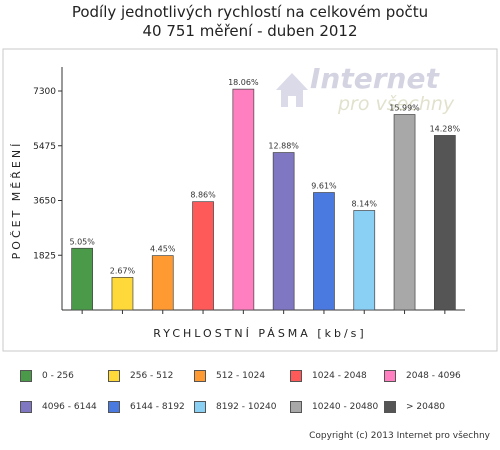  Describe the element at coordinates (250, 31) in the screenshot. I see `chart-title-line2: 40 751 měření - duben 2012` at that location.